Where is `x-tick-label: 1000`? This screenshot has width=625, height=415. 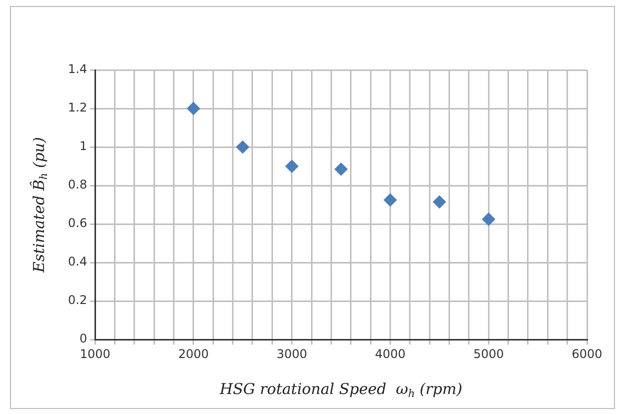 x-tick-label: 1000 is located at coordinates (95, 353).